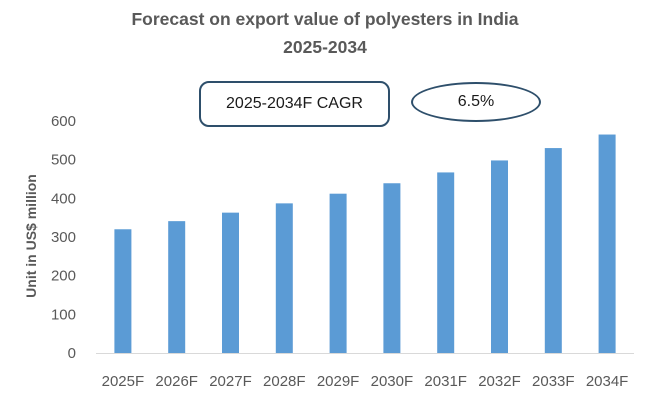 This screenshot has height=402, width=650. I want to click on bar-2028F, so click(284, 278).